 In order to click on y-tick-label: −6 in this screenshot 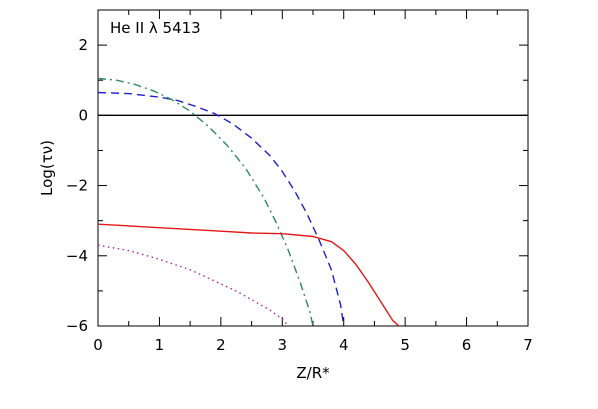, I will do `click(77, 326)`.